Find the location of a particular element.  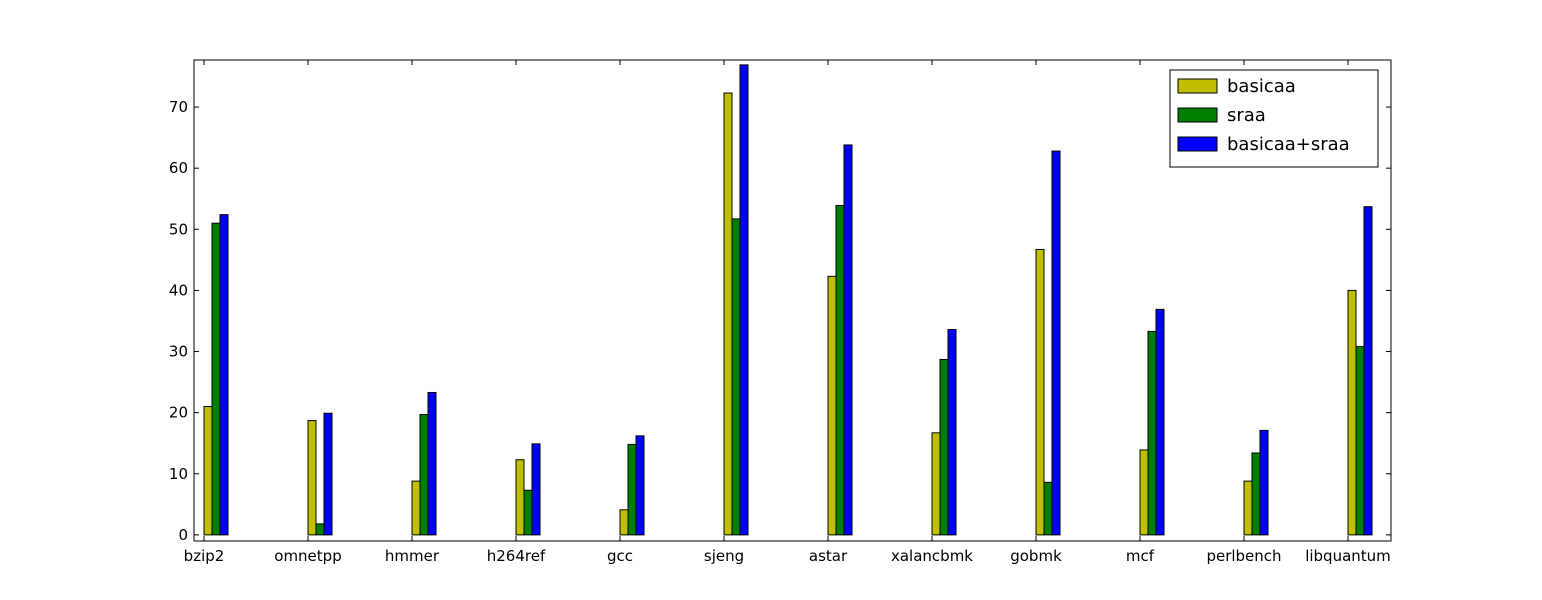

y-tick-label: 30 is located at coordinates (178, 352).